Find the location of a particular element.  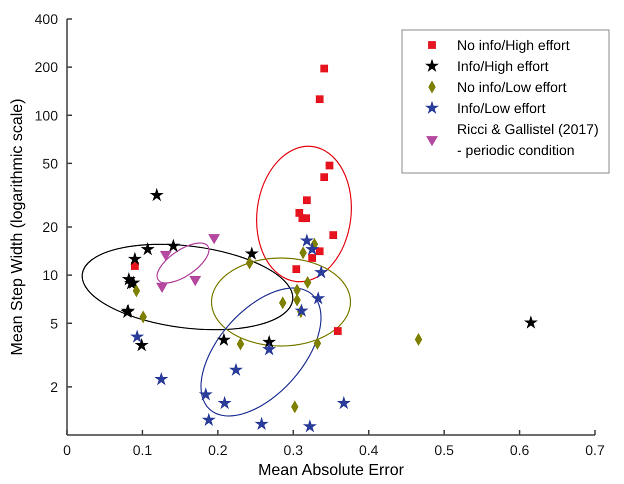

x-tick-label: 0.4 is located at coordinates (368, 450).